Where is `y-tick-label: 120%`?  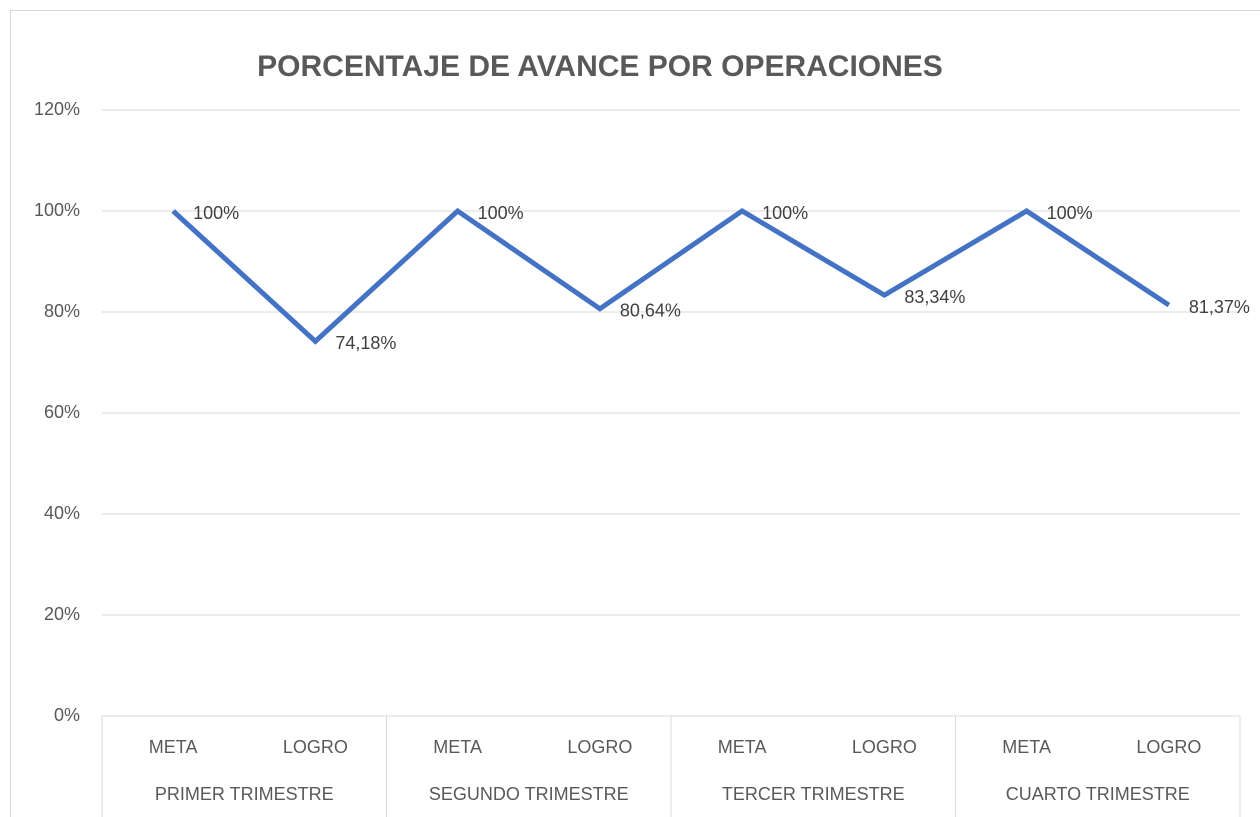 y-tick-label: 120% is located at coordinates (57, 109).